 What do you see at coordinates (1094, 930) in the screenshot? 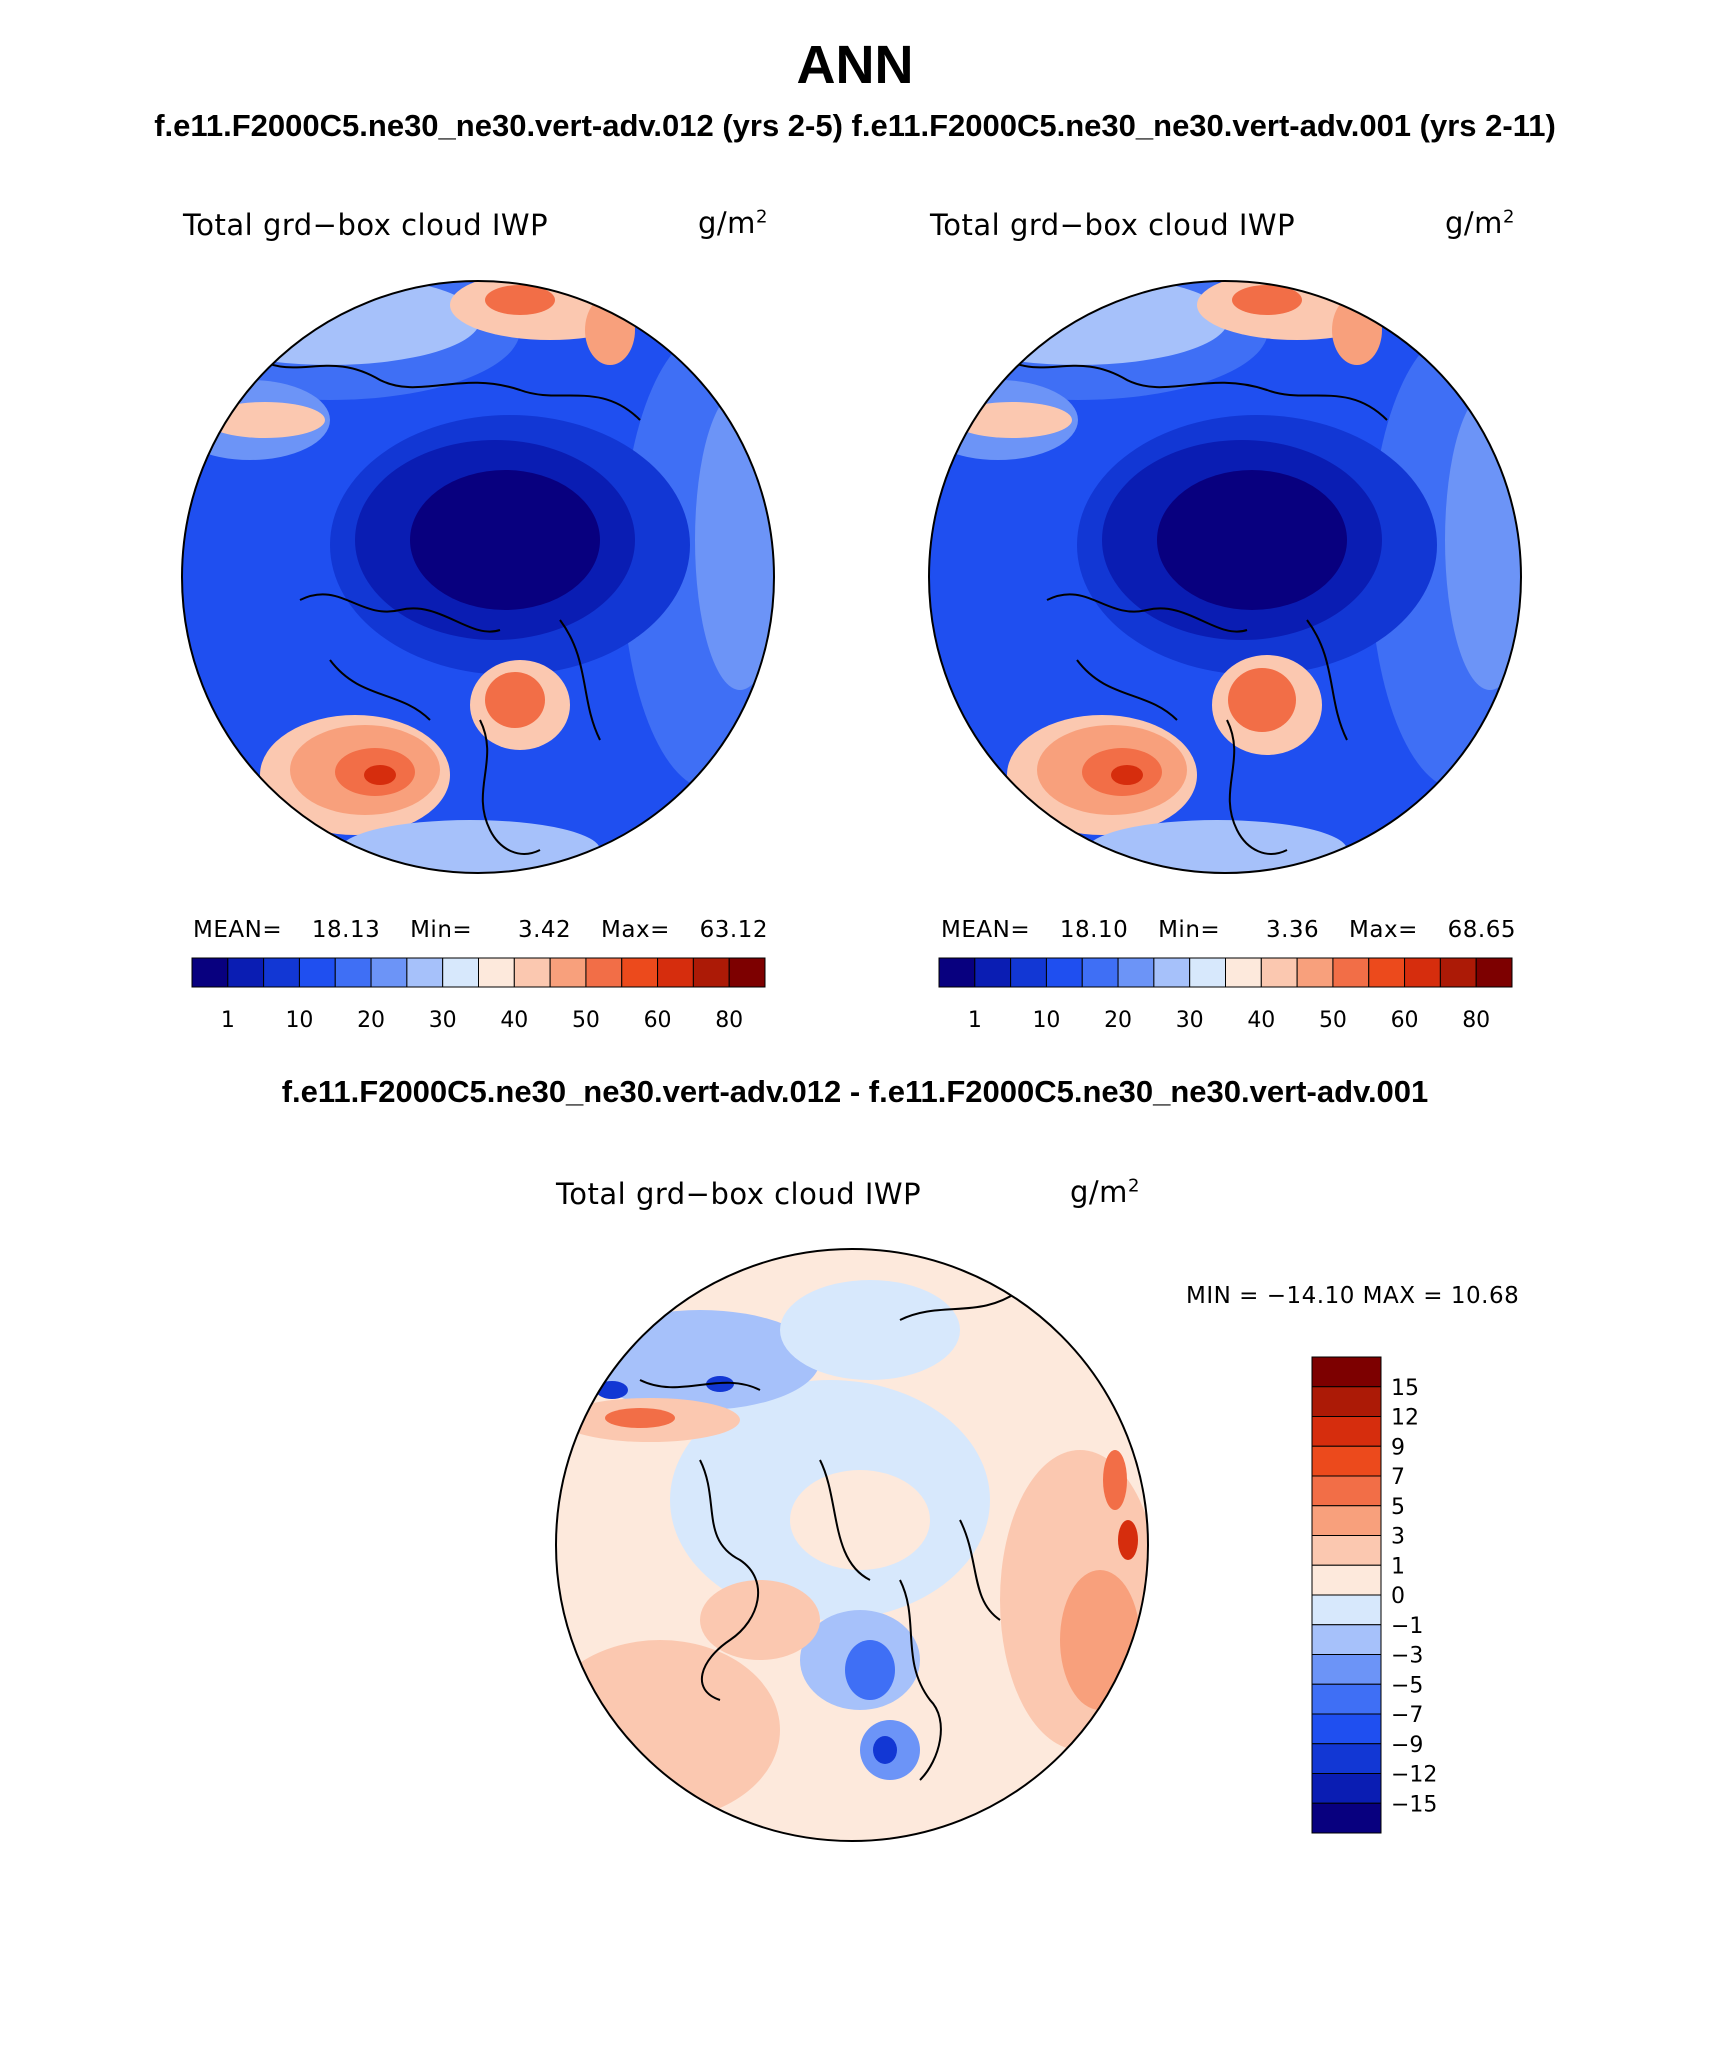
I see `panel2-mean-value: 18.10` at bounding box center [1094, 930].